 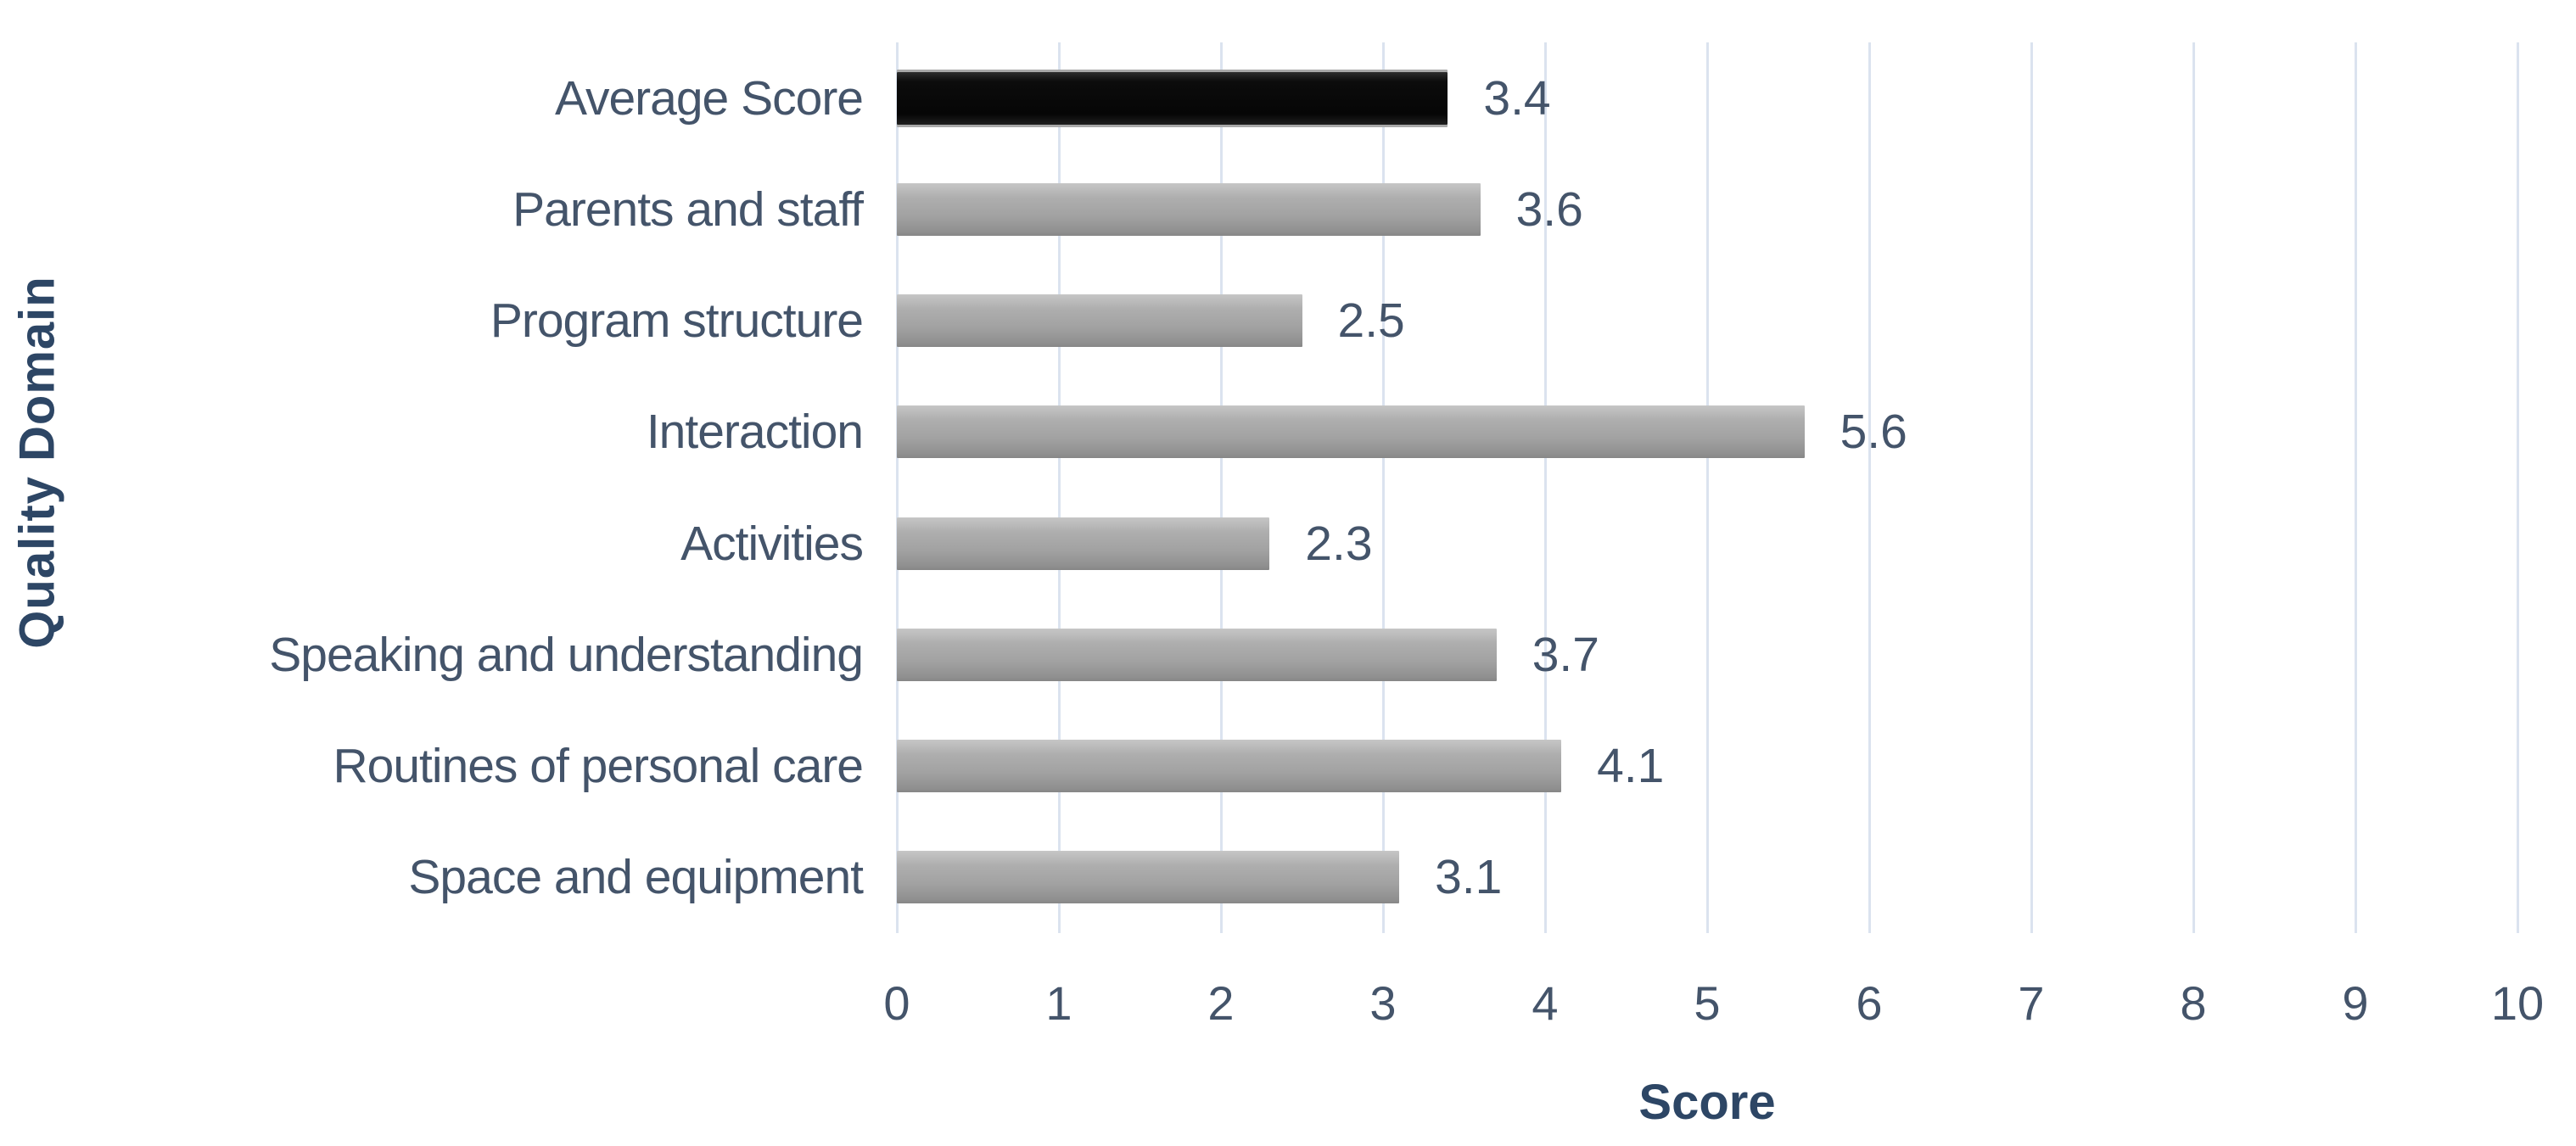 What do you see at coordinates (1869, 1003) in the screenshot?
I see `x-tick-label: 6` at bounding box center [1869, 1003].